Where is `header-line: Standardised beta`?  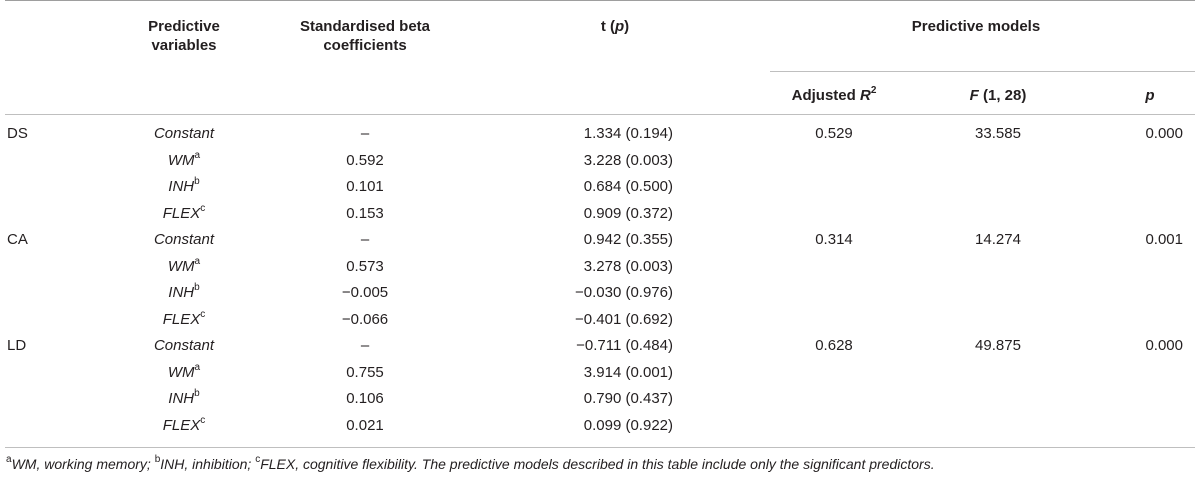 header-line: Standardised beta is located at coordinates (365, 26).